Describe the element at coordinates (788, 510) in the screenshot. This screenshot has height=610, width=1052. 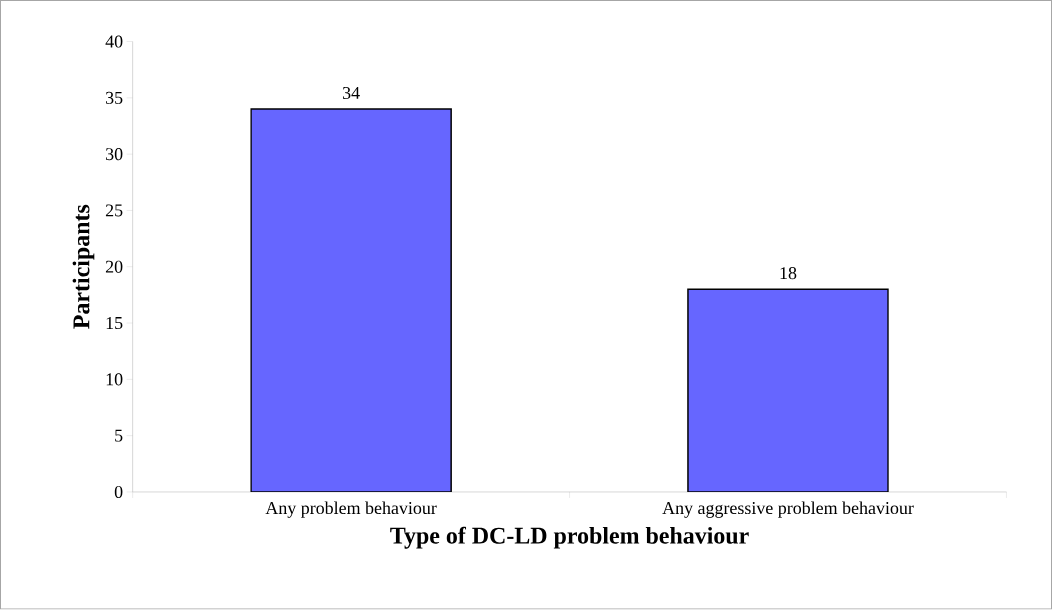
I see `x-tick-label: Any aggressive problem behaviour` at that location.